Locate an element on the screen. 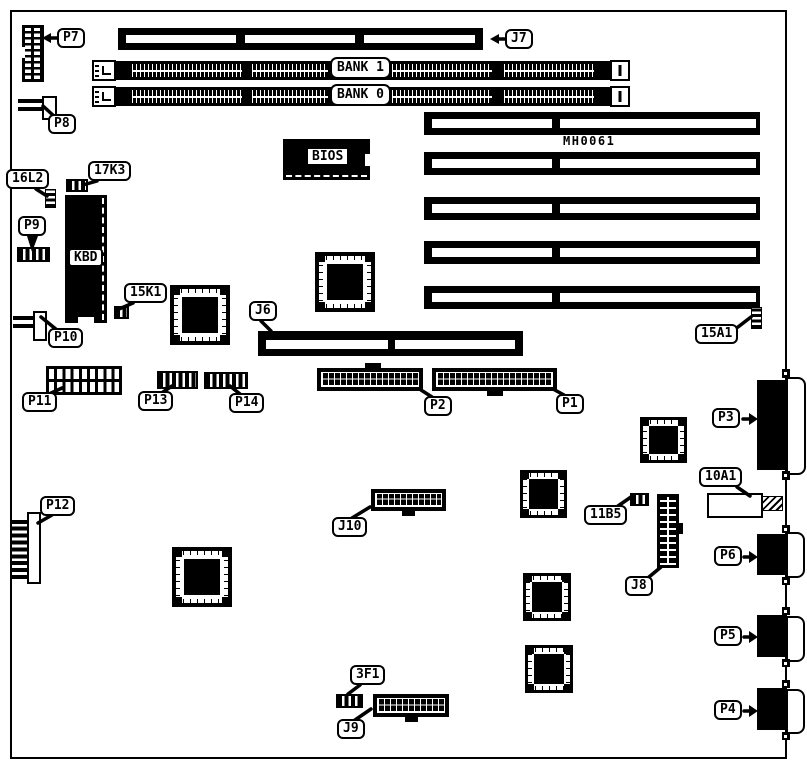 This screenshot has width=807, height=768. callout-p6: P6 is located at coordinates (728, 556).